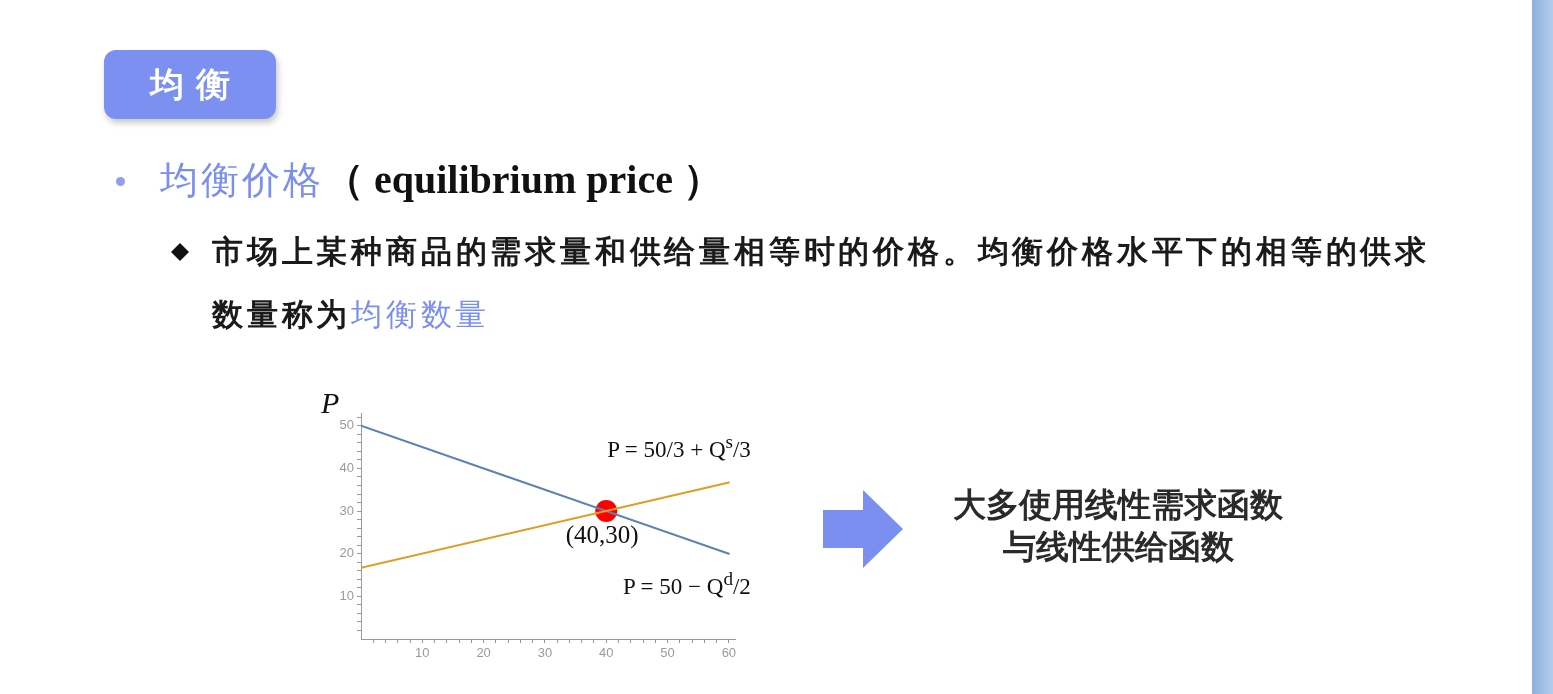 Image resolution: width=1553 pixels, height=694 pixels. I want to click on y-tick-label: 30, so click(346, 510).